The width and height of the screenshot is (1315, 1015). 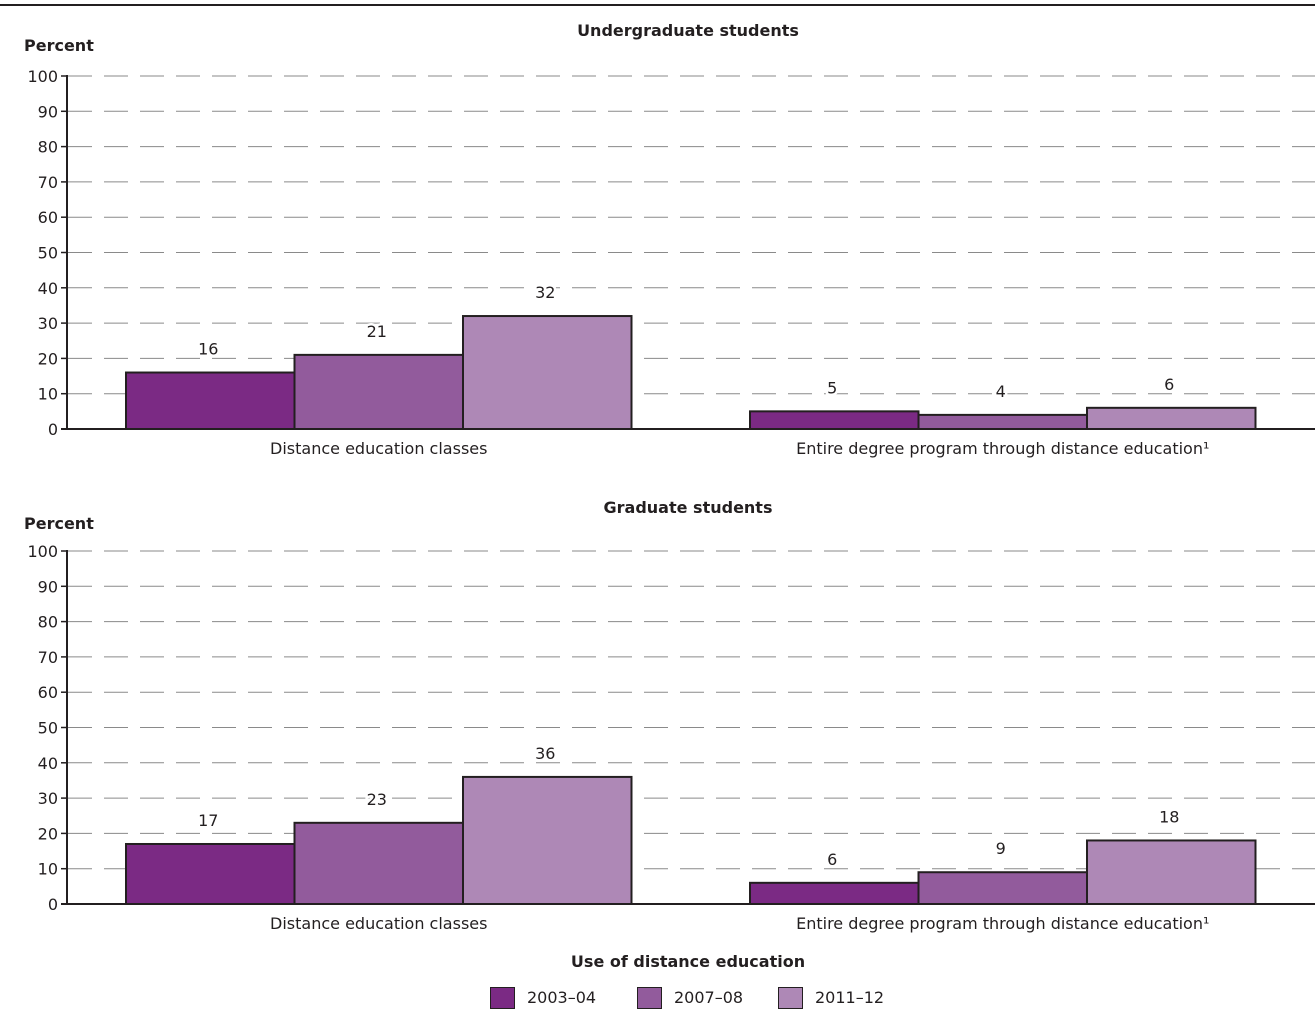 What do you see at coordinates (562, 997) in the screenshot?
I see `legend-label: 2003–04` at bounding box center [562, 997].